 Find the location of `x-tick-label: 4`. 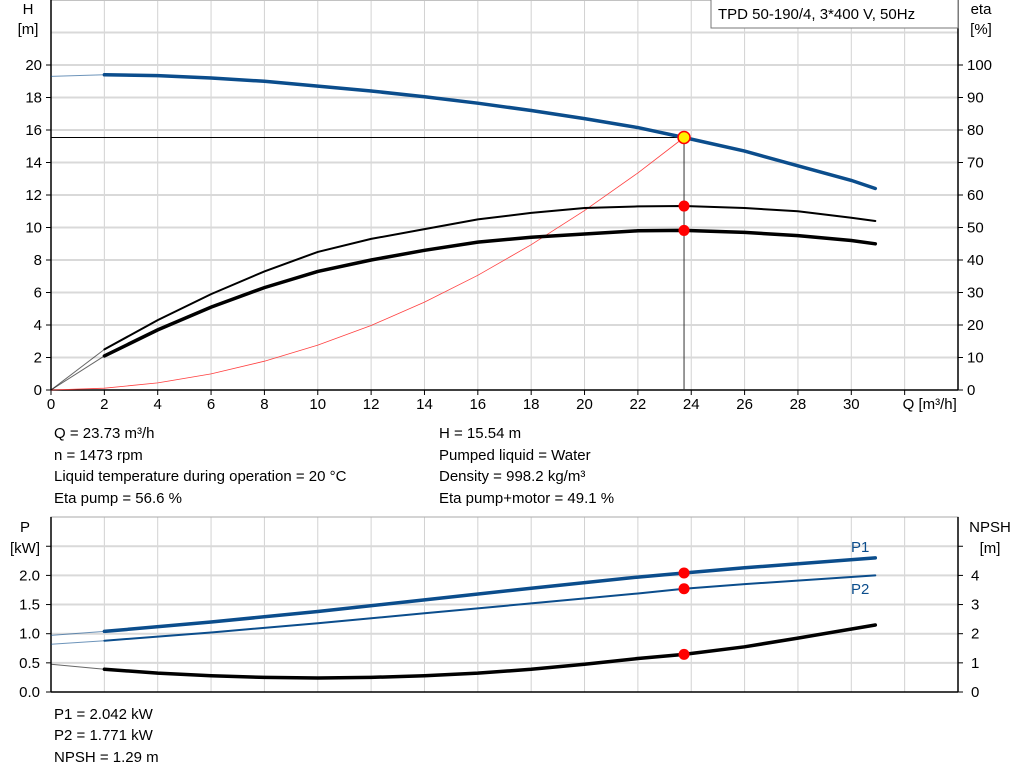

x-tick-label: 4 is located at coordinates (158, 404).